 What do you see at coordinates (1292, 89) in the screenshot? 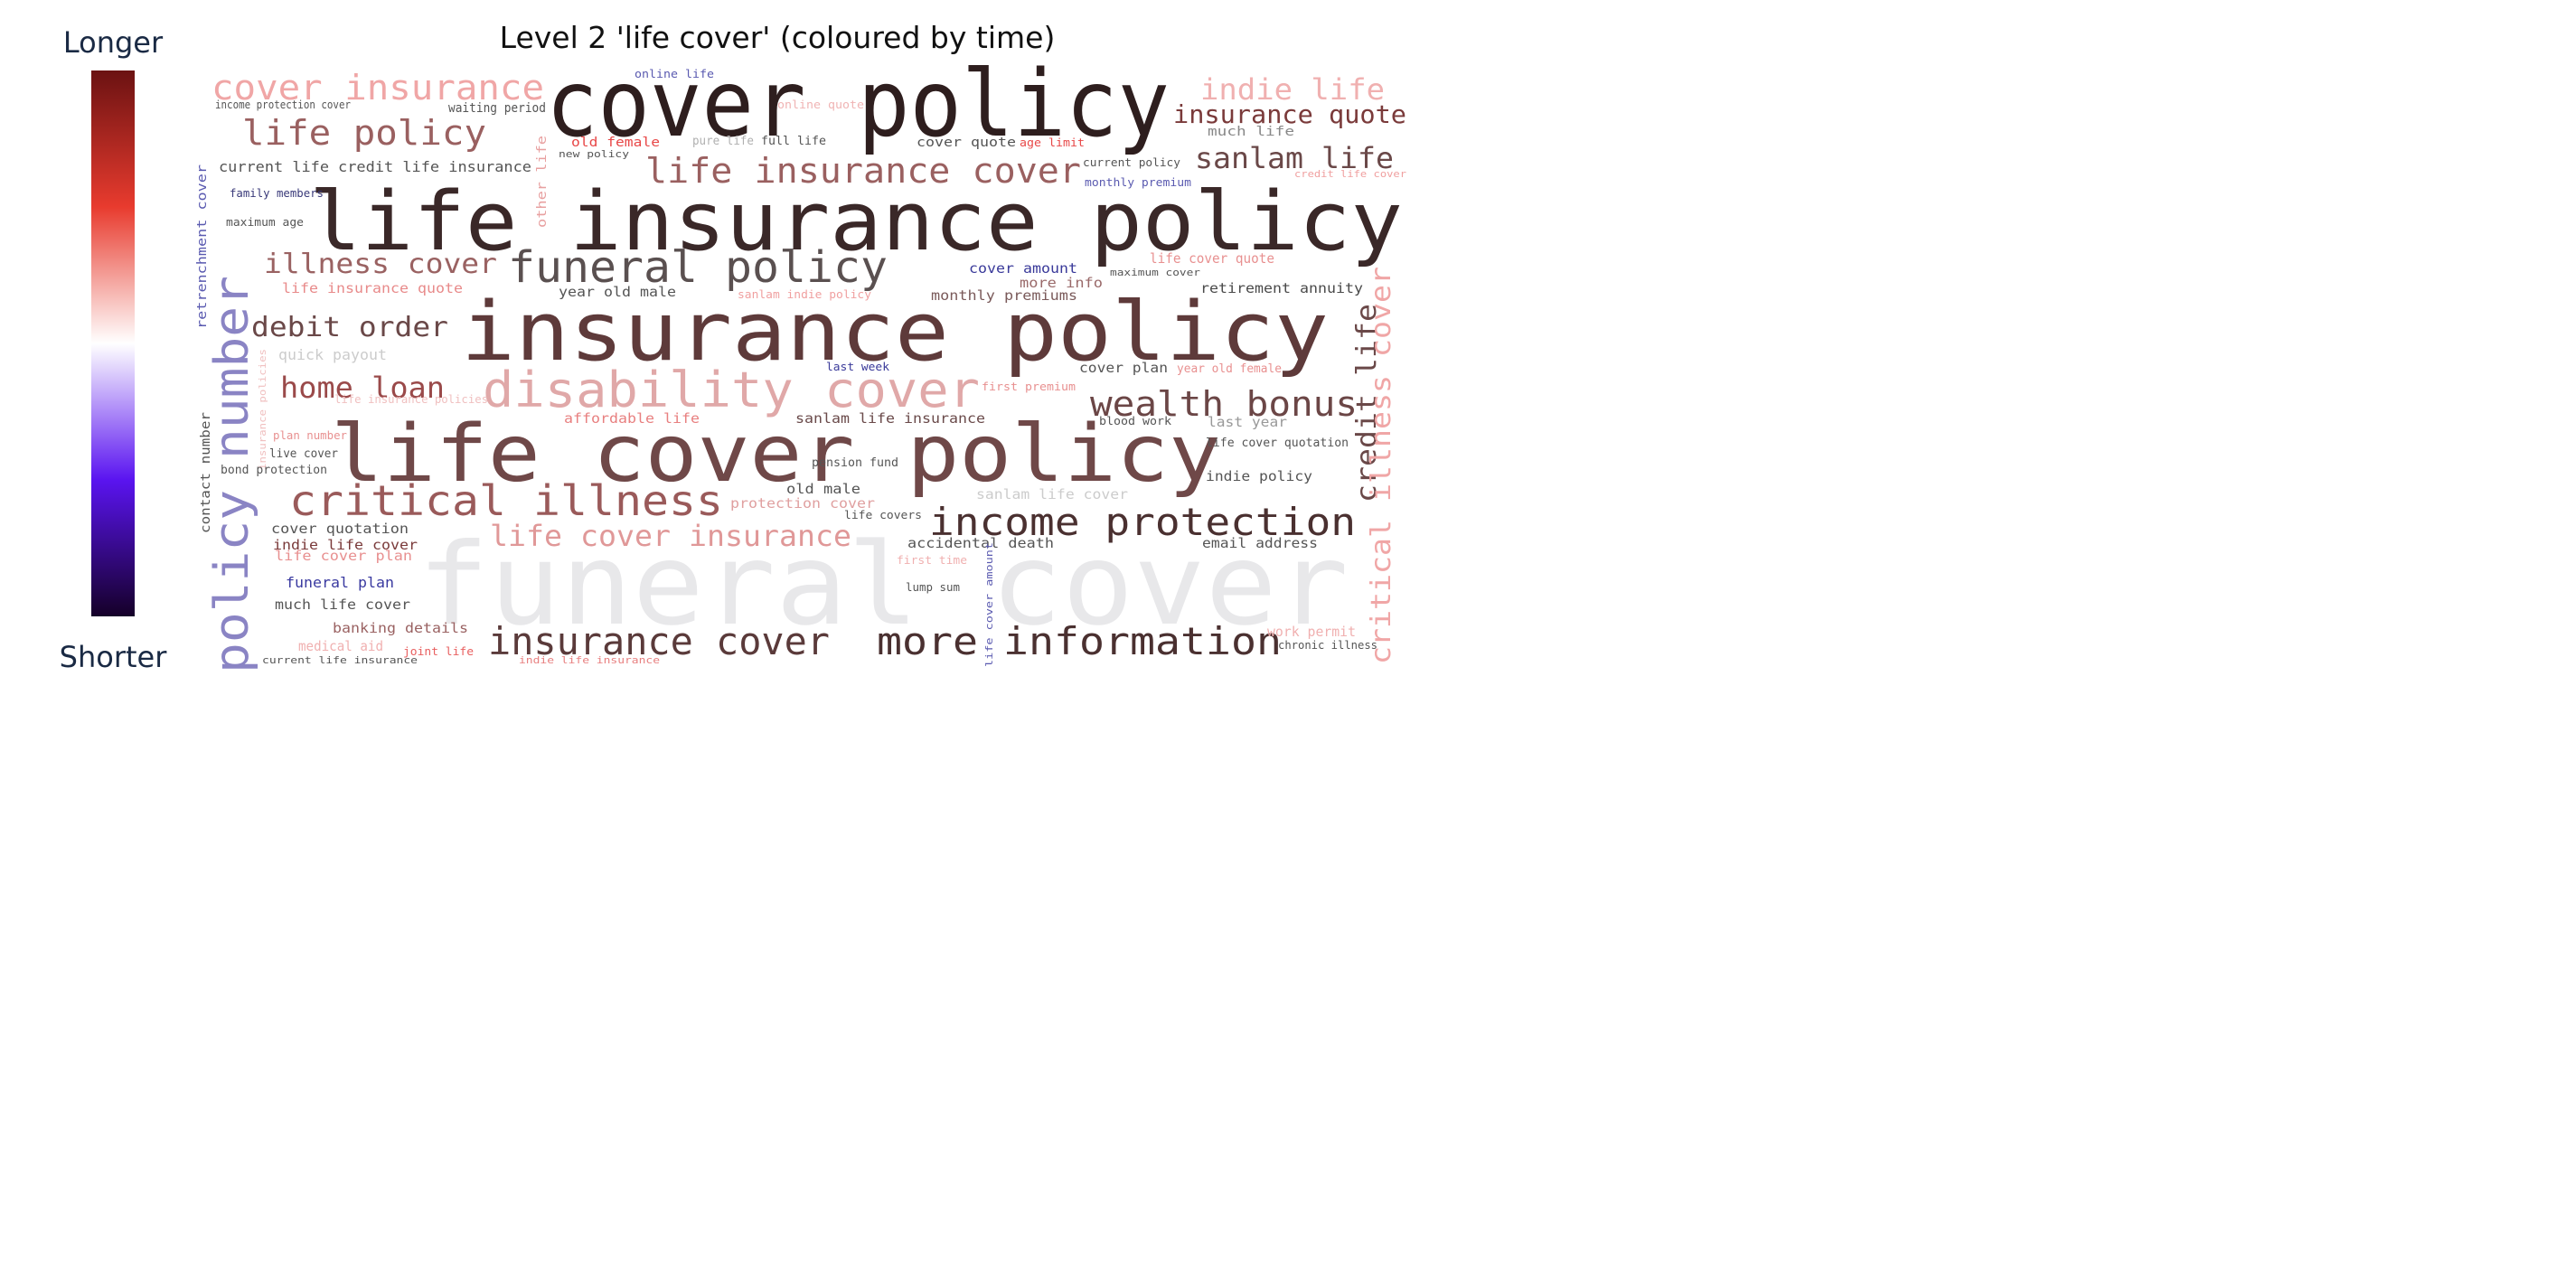
I see `cloud-word: indie life` at bounding box center [1292, 89].